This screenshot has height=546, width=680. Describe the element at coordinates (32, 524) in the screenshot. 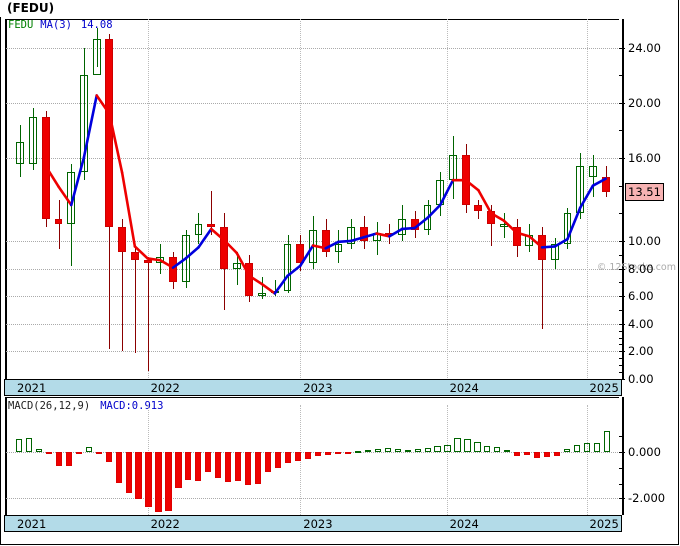

I see `date-axis-label: 2021` at that location.